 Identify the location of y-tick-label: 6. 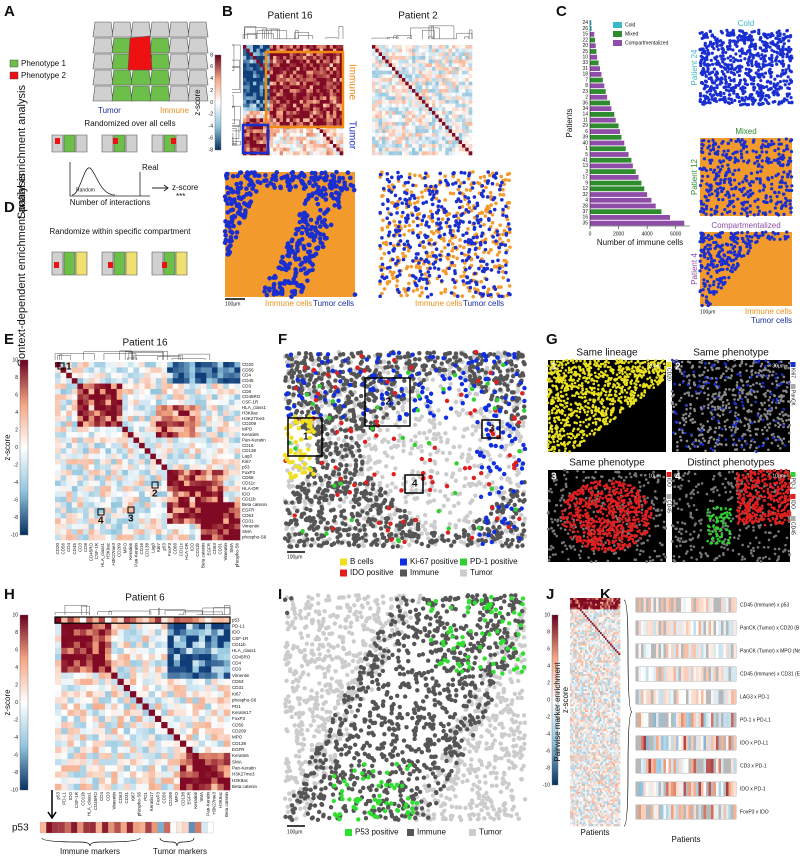
(586, 132).